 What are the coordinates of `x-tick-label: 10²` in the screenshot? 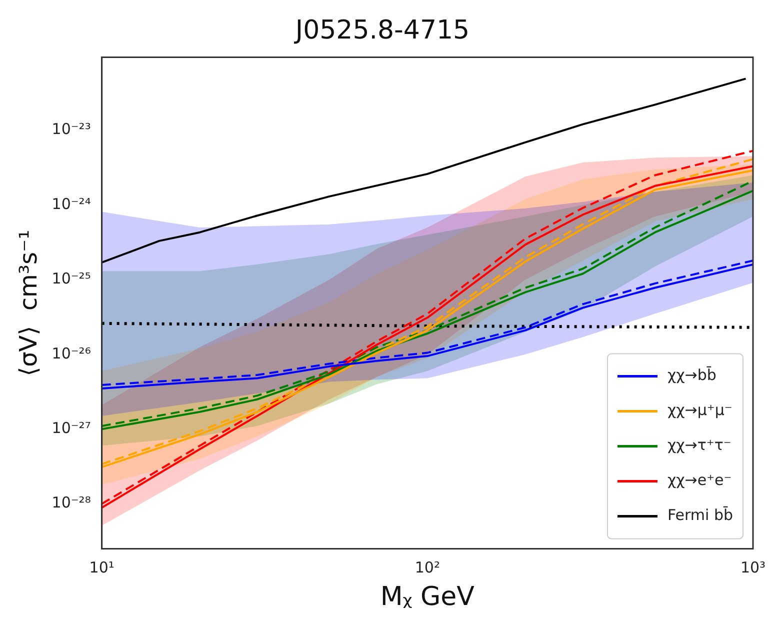 It's located at (427, 567).